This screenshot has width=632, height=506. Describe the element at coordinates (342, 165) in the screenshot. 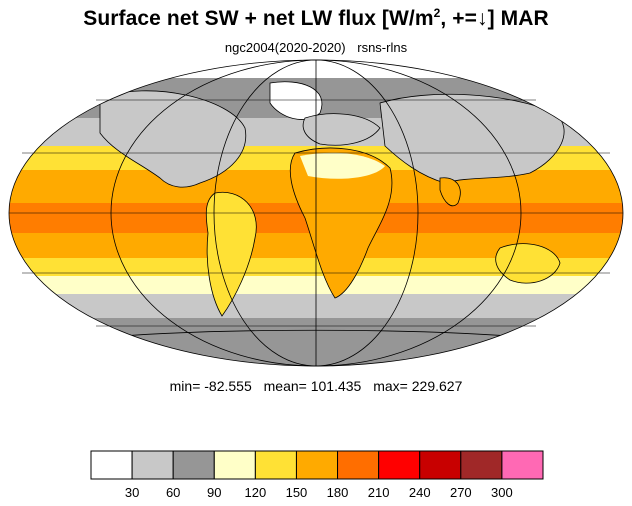

I see `sahara` at that location.